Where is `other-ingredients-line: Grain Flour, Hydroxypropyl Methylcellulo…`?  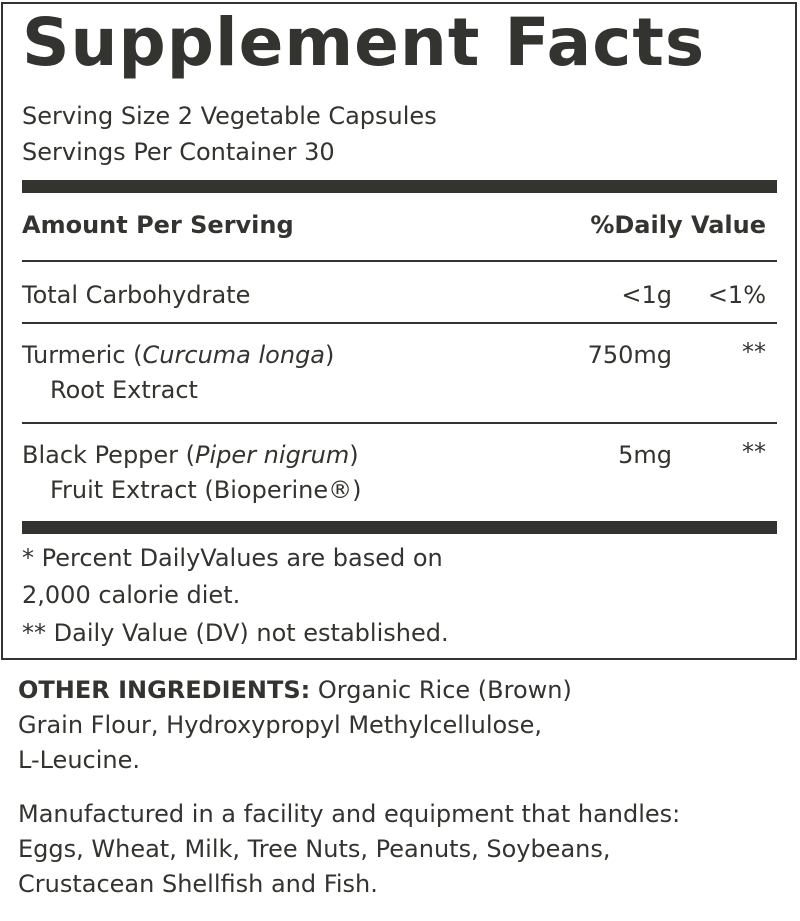
other-ingredients-line: Grain Flour, Hydroxypropyl Methylcellulo… is located at coordinates (280, 725).